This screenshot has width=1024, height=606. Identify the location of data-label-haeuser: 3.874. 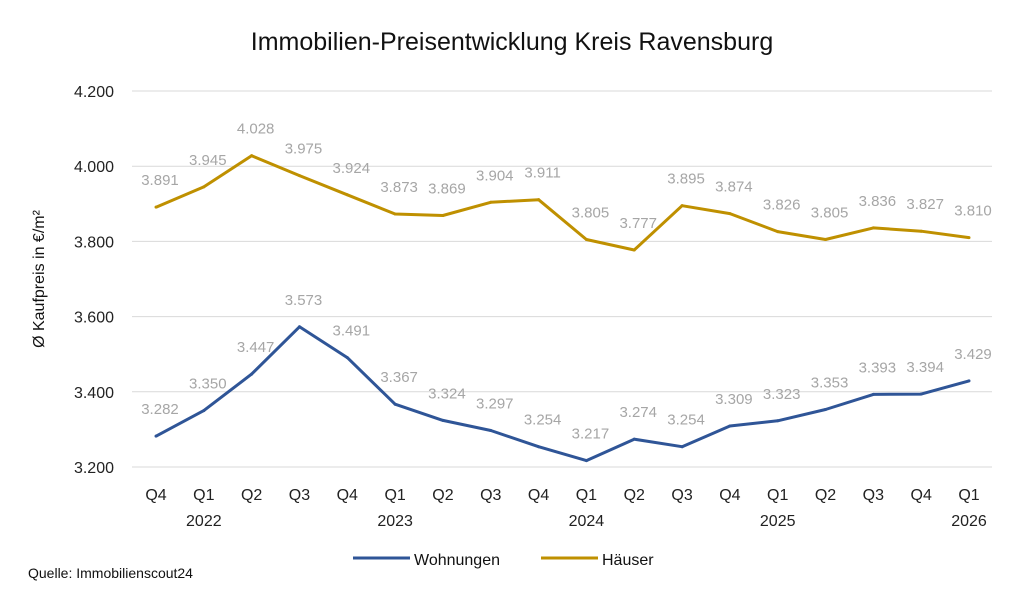
(734, 187).